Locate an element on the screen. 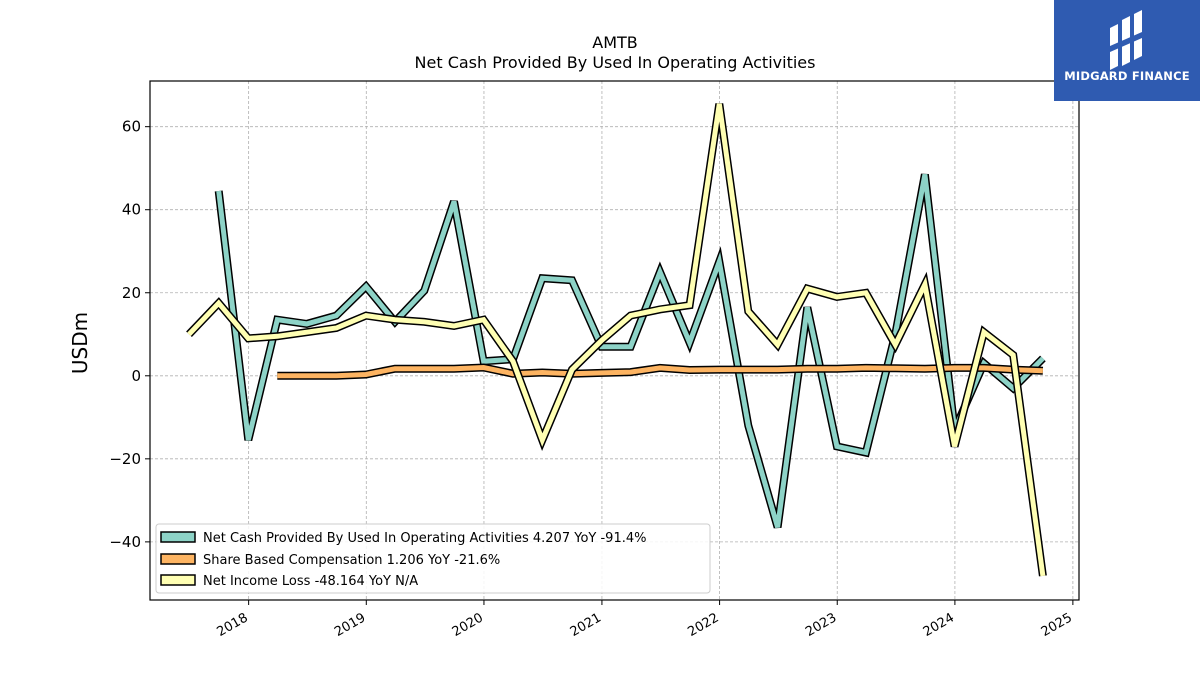 Image resolution: width=1200 pixels, height=675 pixels. x-tick-label: 2019 is located at coordinates (350, 625).